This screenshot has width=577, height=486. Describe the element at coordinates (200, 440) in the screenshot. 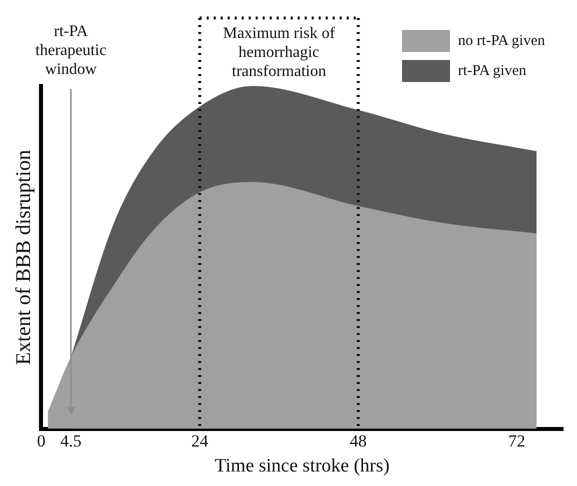

I see `x-tick-label: 24` at that location.